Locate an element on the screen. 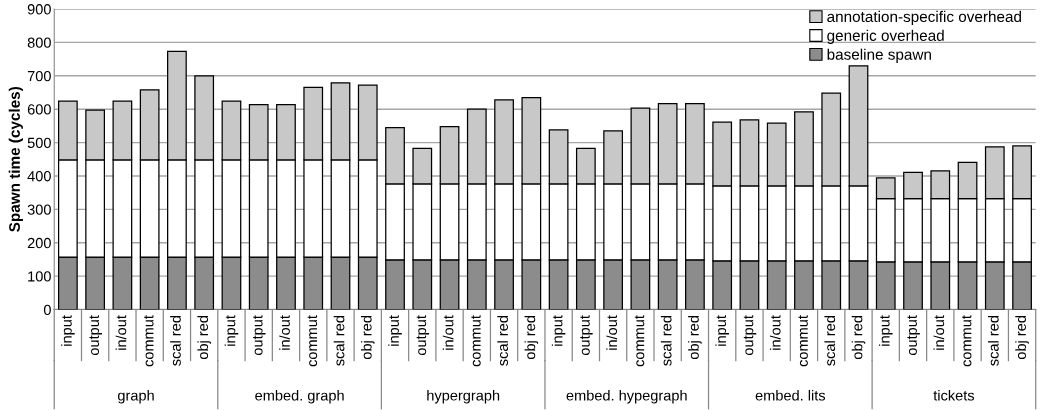 Image resolution: width=1043 pixels, height=410 pixels. text: tickets is located at coordinates (954, 395).